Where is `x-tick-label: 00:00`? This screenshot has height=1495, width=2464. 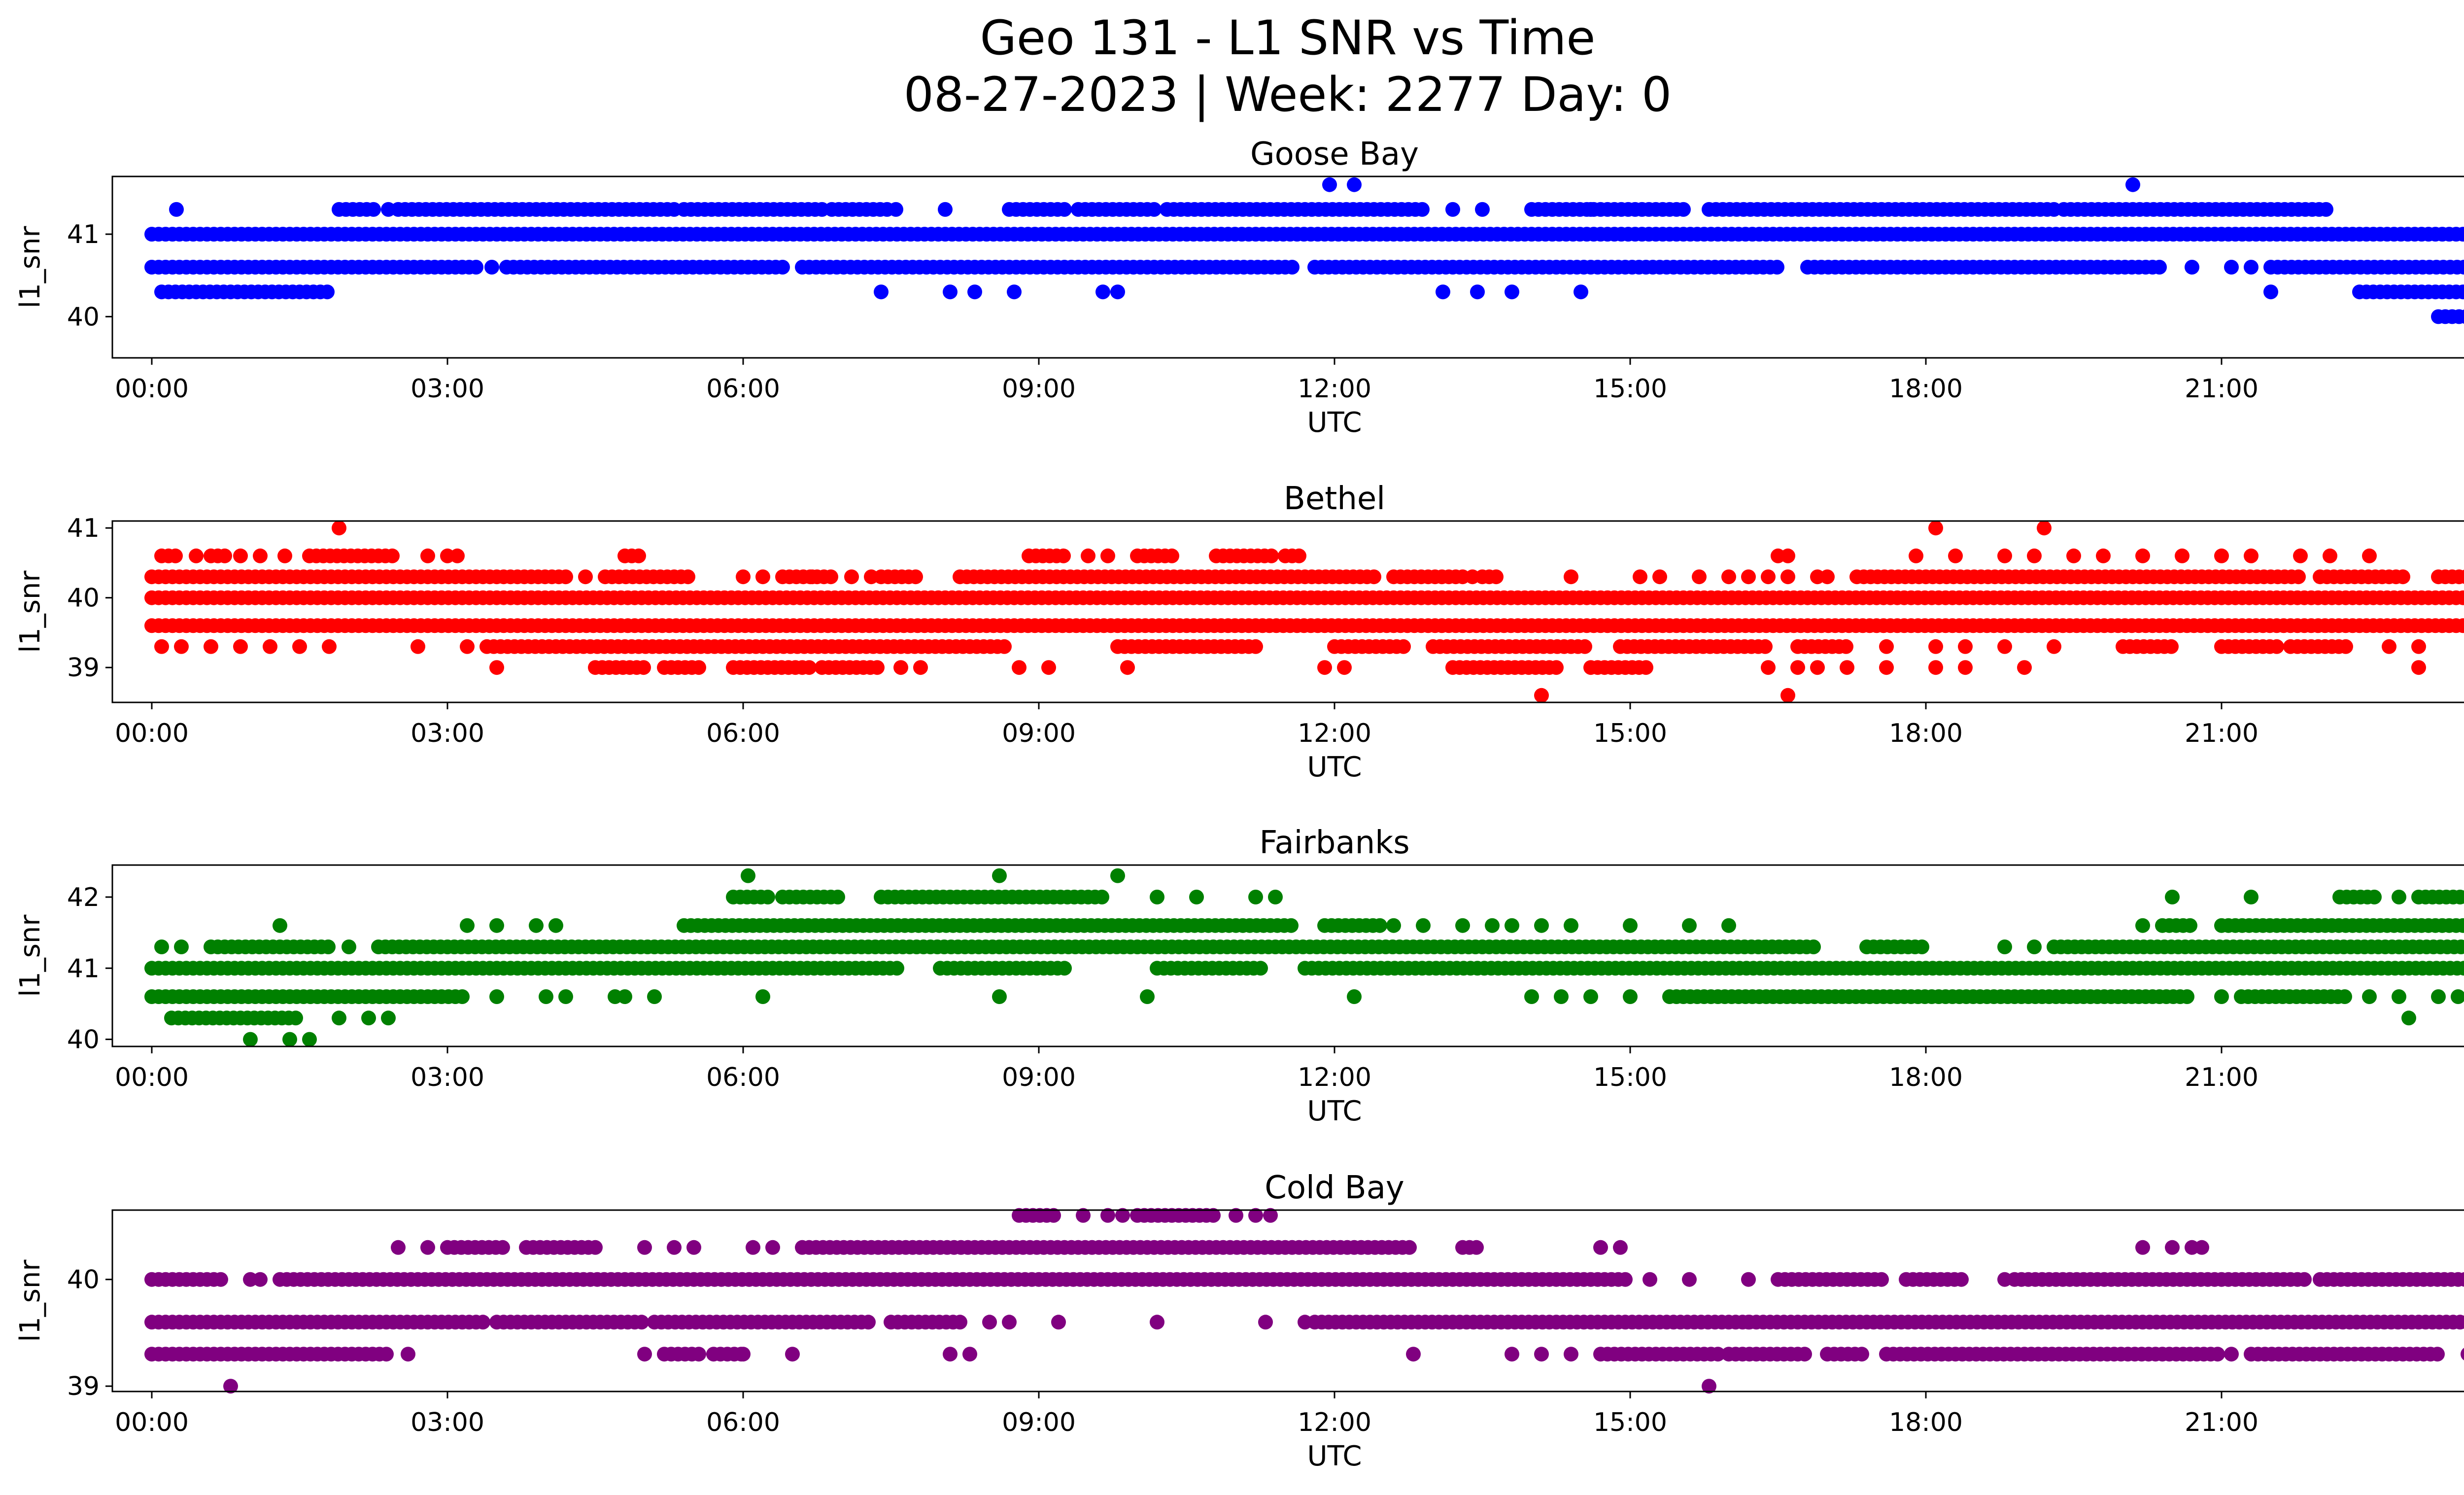 x-tick-label: 00:00 is located at coordinates (152, 1077).